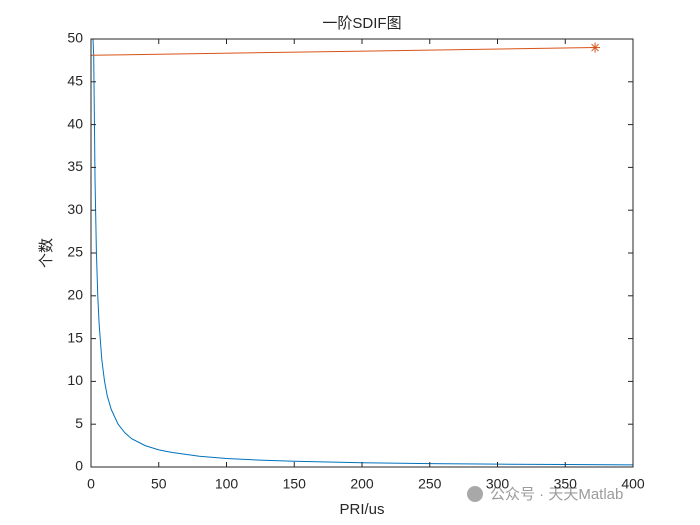  What do you see at coordinates (343, 51) in the screenshot?
I see `series-line` at bounding box center [343, 51].